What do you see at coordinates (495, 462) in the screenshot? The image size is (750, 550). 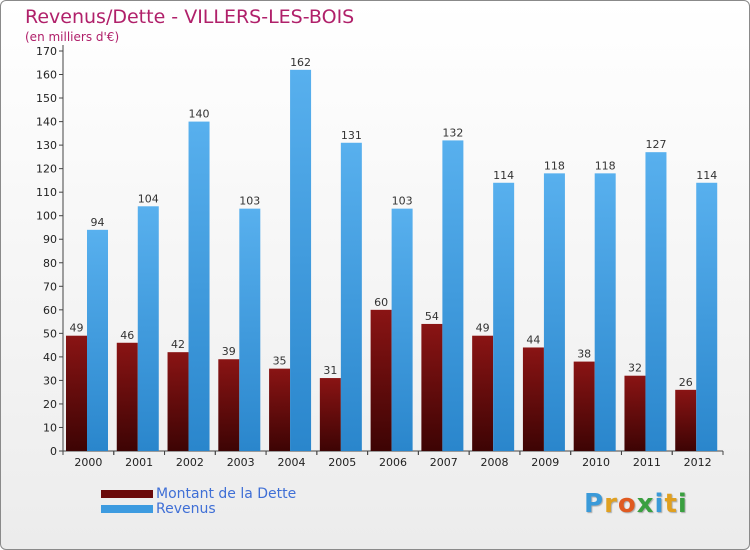 I see `x-tick-label: 2008` at bounding box center [495, 462].